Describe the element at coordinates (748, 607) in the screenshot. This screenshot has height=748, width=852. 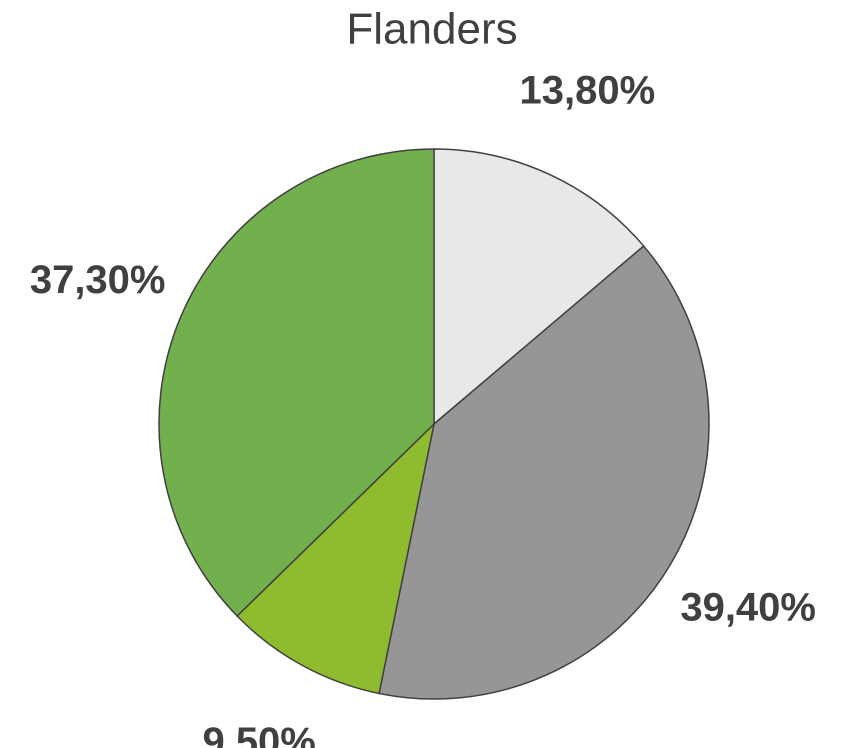
I see `data-label: 39,40%` at that location.